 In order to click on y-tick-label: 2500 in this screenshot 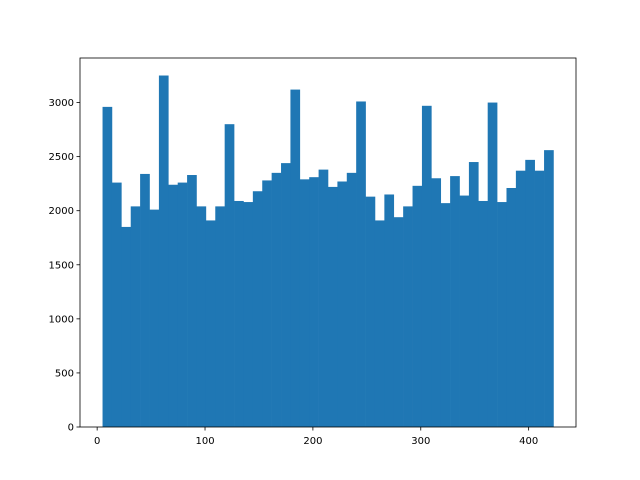, I will do `click(61, 157)`.